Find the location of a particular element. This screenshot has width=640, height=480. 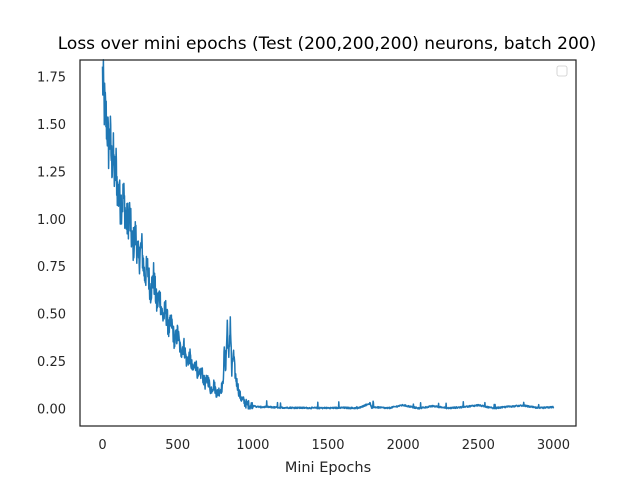

x-tick-label: 3000 is located at coordinates (553, 445).